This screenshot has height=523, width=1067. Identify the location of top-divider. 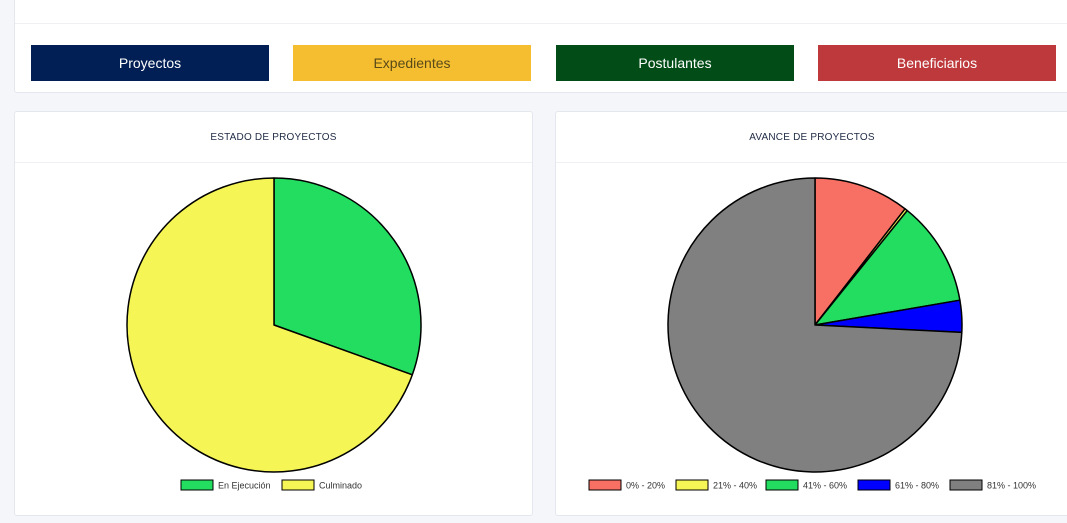
(541, 23).